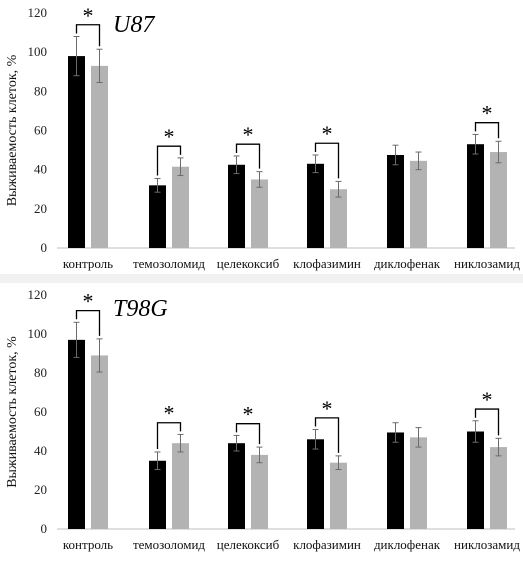  Describe the element at coordinates (134, 25) in the screenshot. I see `chart-title: U87` at that location.